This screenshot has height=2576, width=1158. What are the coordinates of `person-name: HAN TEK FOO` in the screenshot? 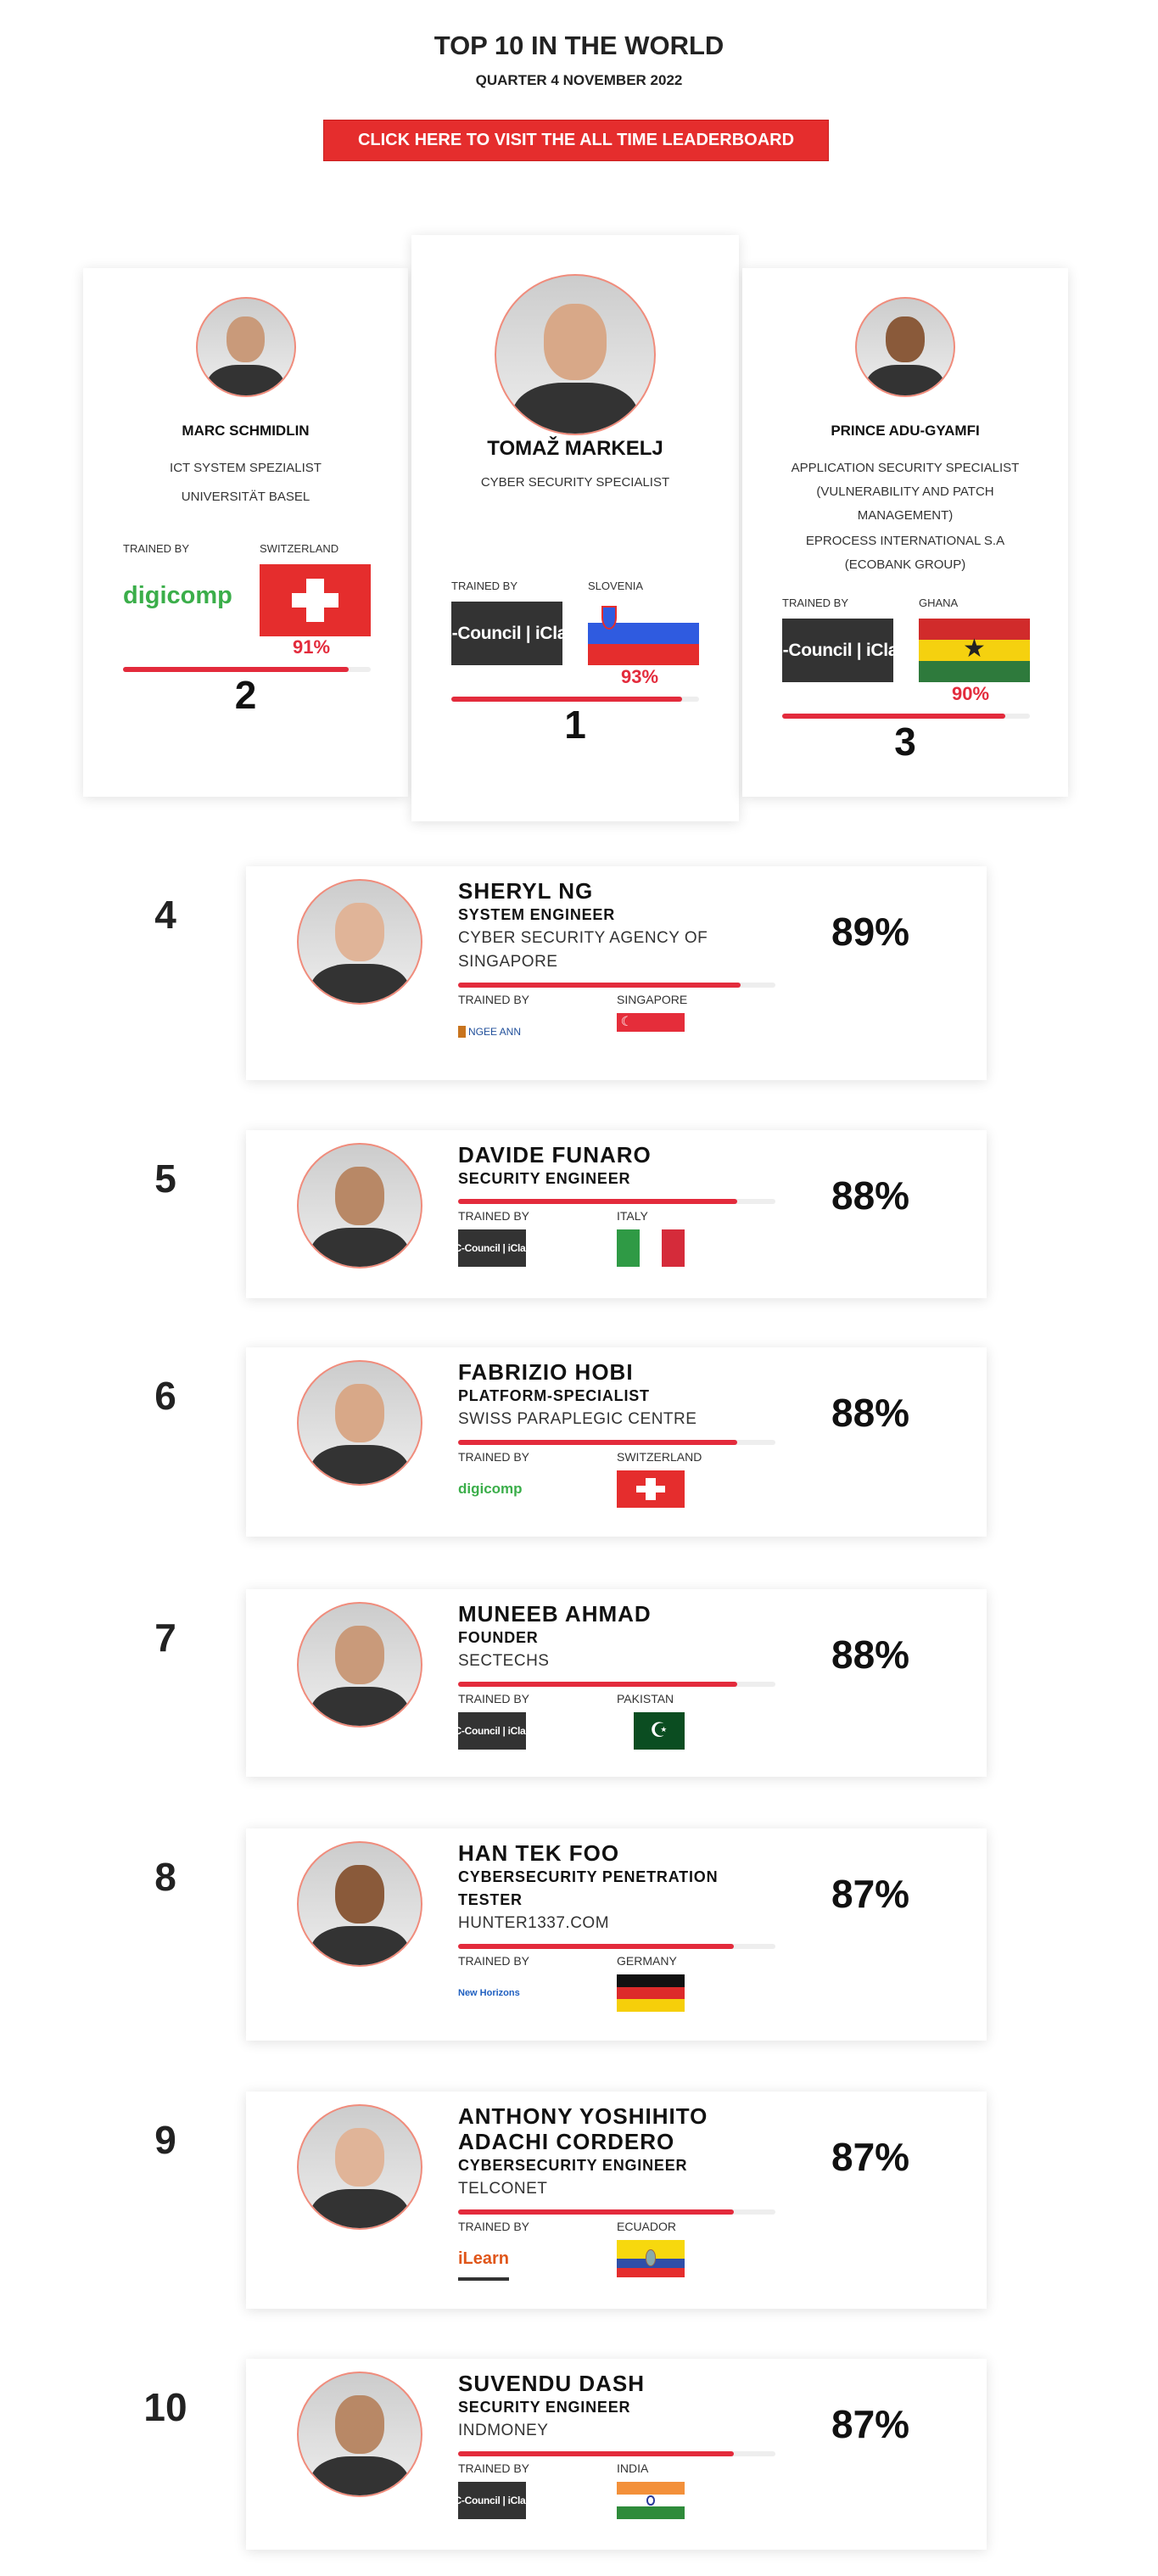 It's located at (539, 1853).